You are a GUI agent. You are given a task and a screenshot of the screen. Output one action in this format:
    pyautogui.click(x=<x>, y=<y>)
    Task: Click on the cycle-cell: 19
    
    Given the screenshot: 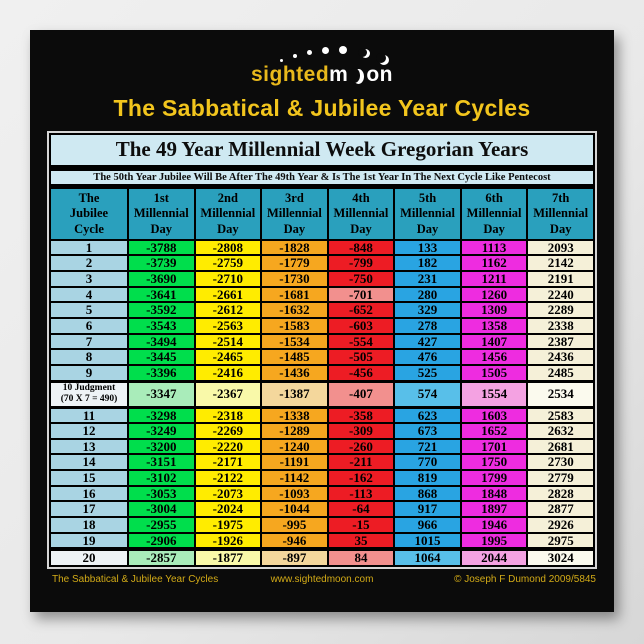 What is the action you would take?
    pyautogui.click(x=89, y=541)
    